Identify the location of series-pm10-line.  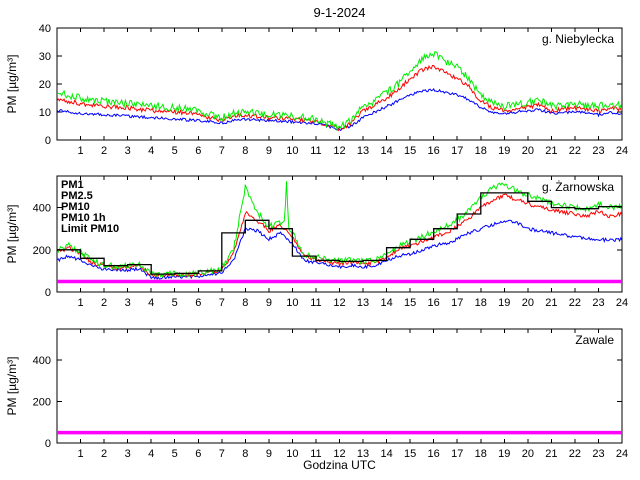
(339, 91).